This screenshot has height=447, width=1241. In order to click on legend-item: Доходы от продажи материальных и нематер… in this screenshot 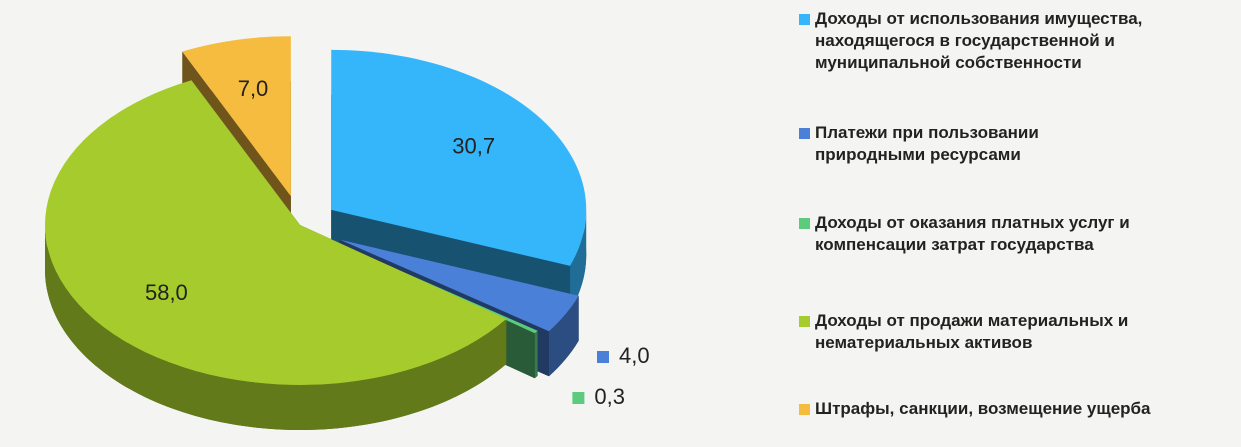, I will do `click(975, 332)`.